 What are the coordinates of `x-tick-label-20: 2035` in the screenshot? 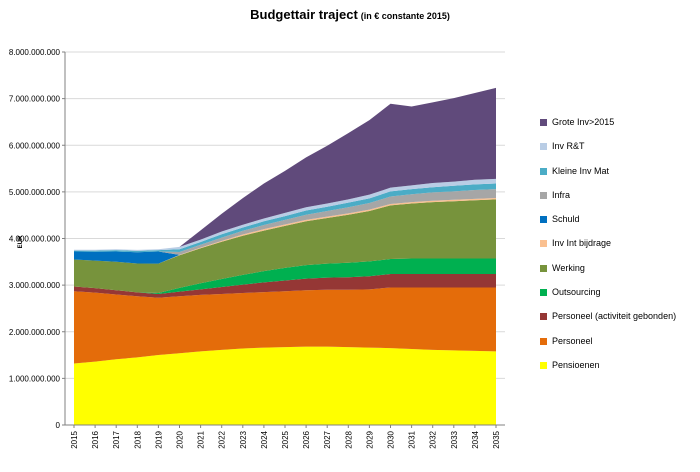 It's located at (496, 439).